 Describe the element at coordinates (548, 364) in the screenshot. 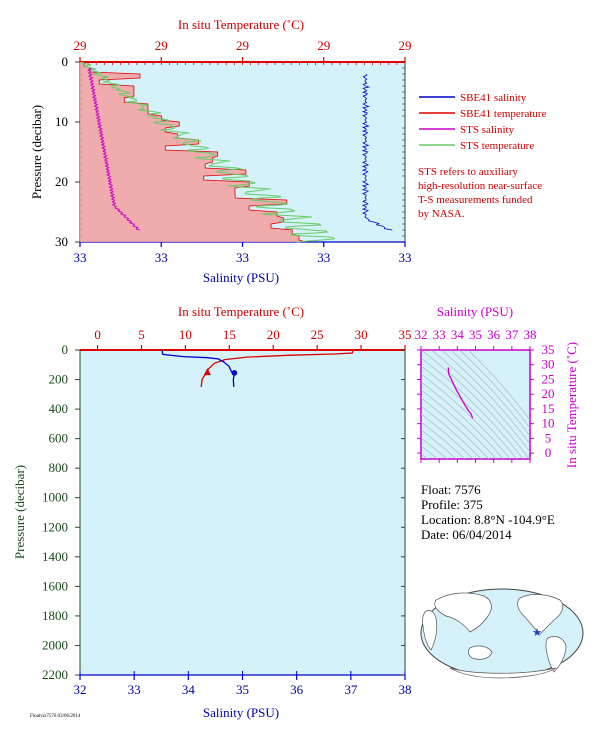

I see `ts-temperature-tick-label: 30` at that location.